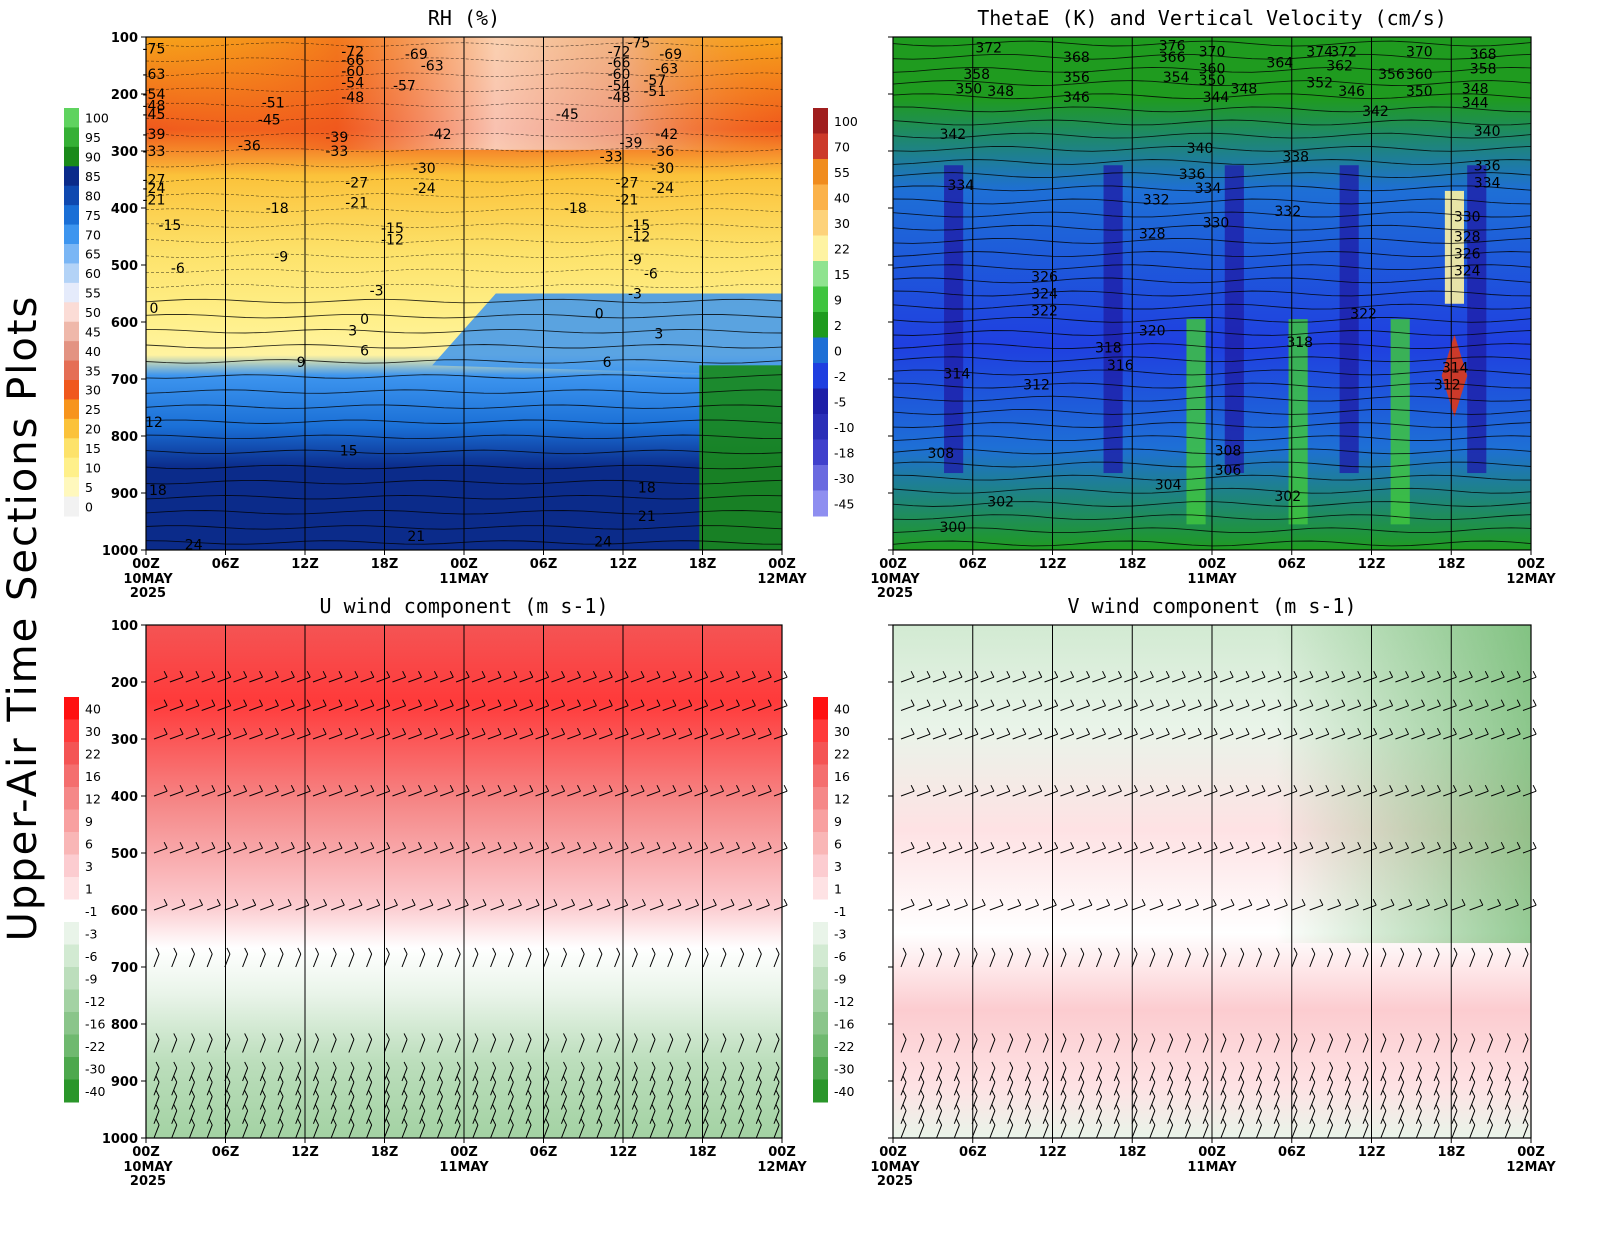 Image resolution: width=1600 pixels, height=1236 pixels. I want to click on colorbar-label: -3, so click(91, 933).